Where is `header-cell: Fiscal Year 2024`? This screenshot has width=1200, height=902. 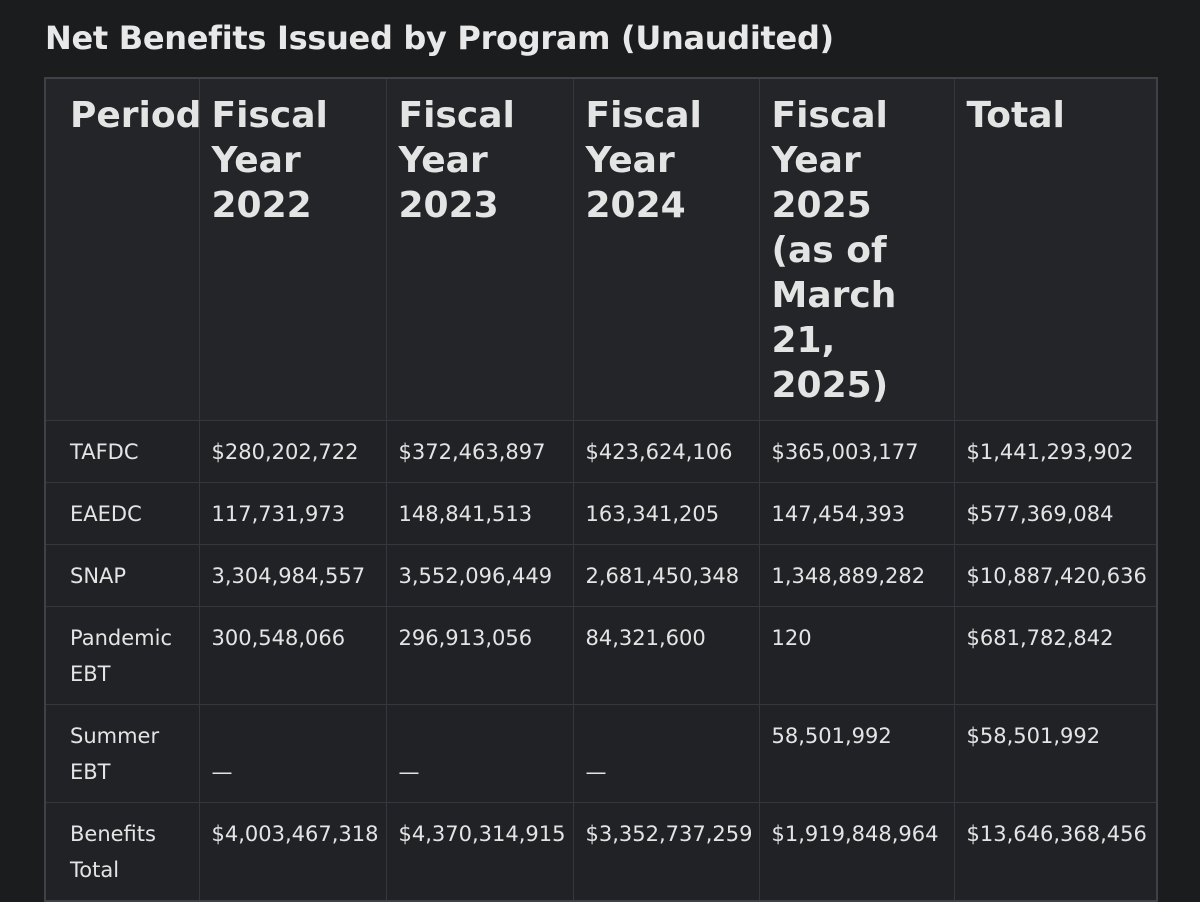 header-cell: Fiscal Year 2024 is located at coordinates (666, 249).